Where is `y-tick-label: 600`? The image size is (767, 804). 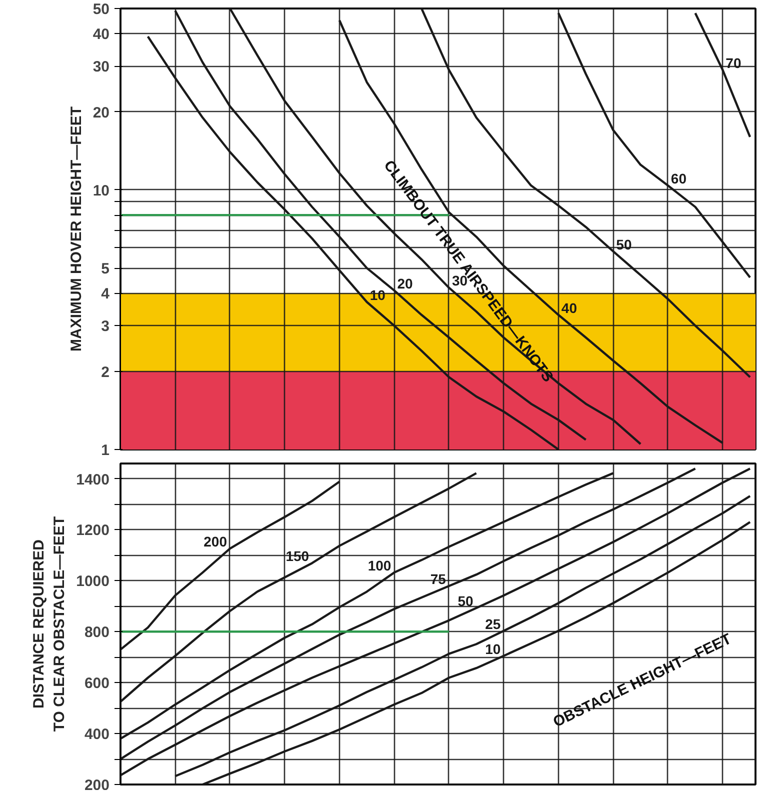
y-tick-label: 600 is located at coordinates (97, 683).